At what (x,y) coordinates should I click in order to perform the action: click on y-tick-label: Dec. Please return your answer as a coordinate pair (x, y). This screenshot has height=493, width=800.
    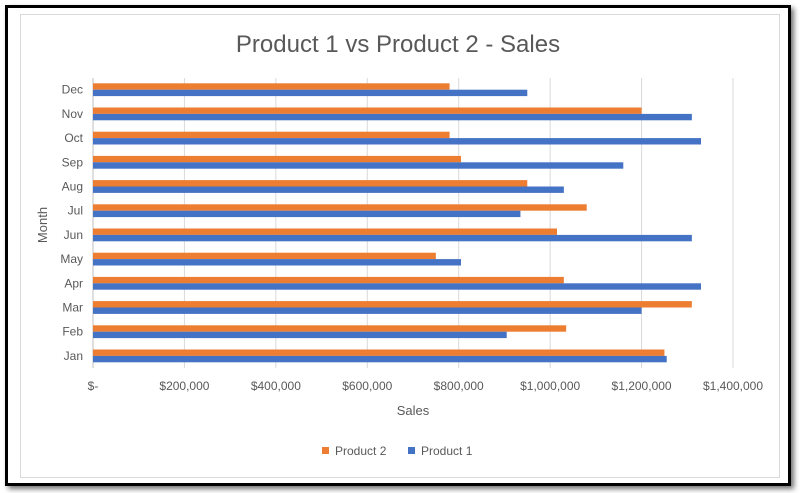
    Looking at the image, I should click on (72, 90).